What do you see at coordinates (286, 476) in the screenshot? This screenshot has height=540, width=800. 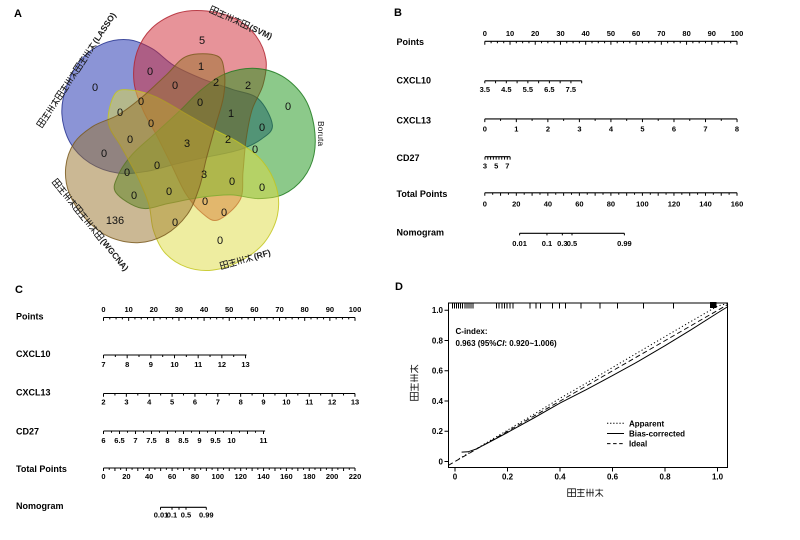 I see `svg-text: 160` at bounding box center [286, 476].